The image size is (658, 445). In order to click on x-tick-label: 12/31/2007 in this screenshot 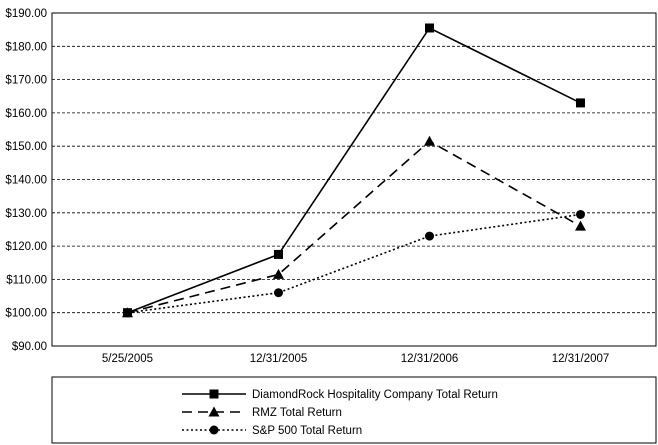, I will do `click(581, 359)`.